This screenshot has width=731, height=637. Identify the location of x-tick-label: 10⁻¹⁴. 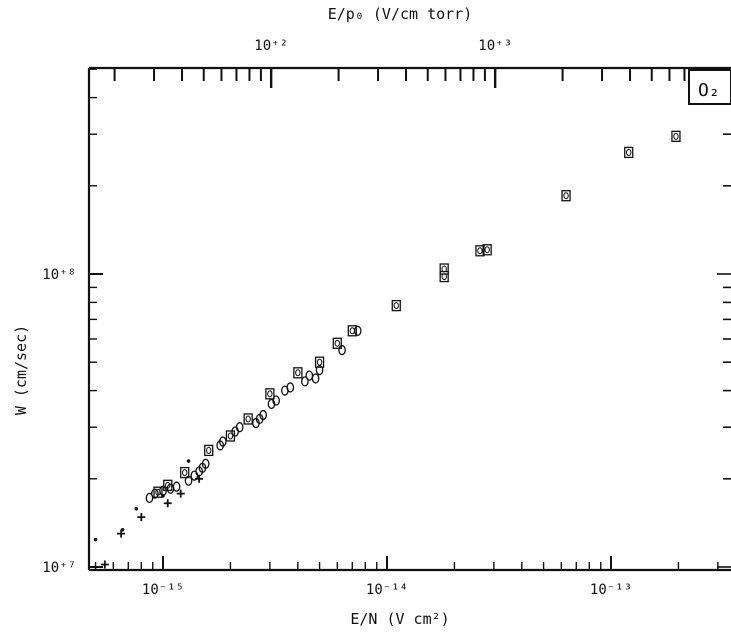
(387, 590).